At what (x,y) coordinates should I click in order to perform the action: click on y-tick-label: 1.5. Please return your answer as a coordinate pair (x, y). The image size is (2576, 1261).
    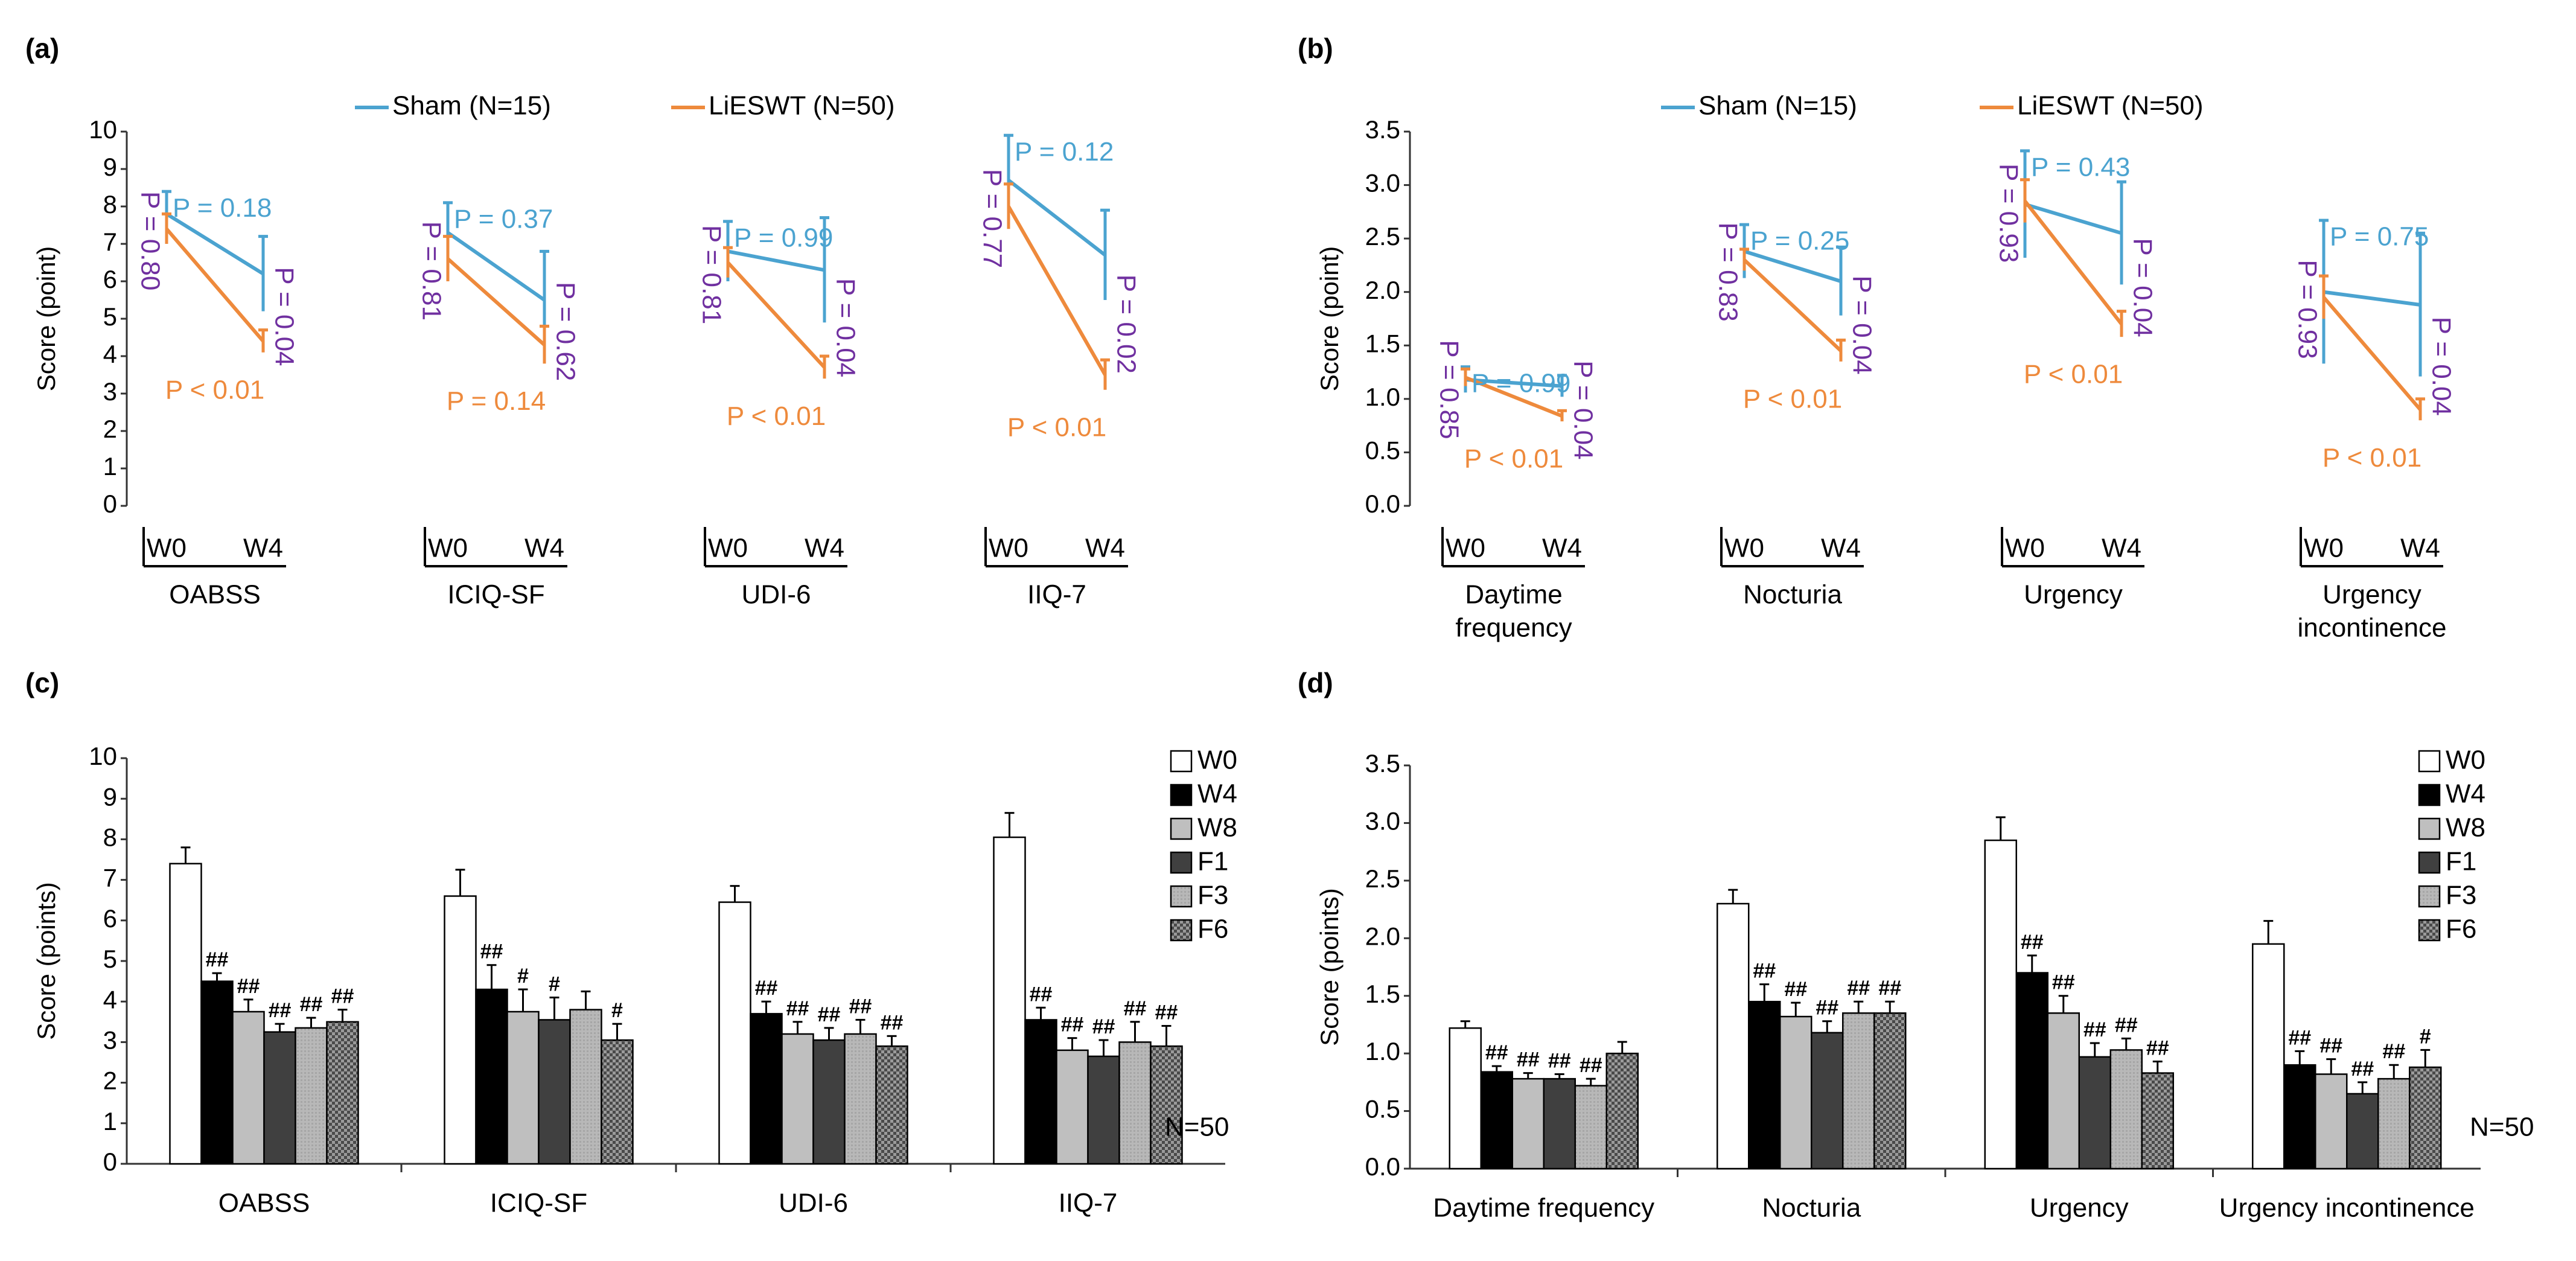
    Looking at the image, I should click on (1382, 343).